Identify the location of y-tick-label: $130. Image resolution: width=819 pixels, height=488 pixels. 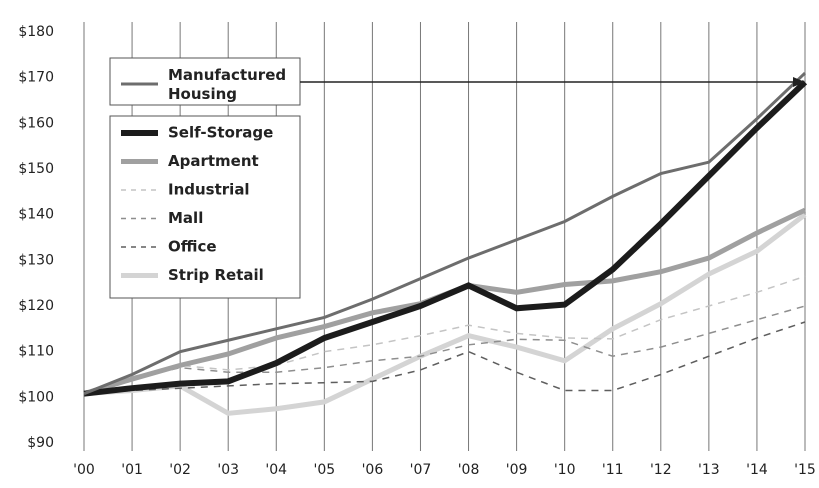
(36, 260).